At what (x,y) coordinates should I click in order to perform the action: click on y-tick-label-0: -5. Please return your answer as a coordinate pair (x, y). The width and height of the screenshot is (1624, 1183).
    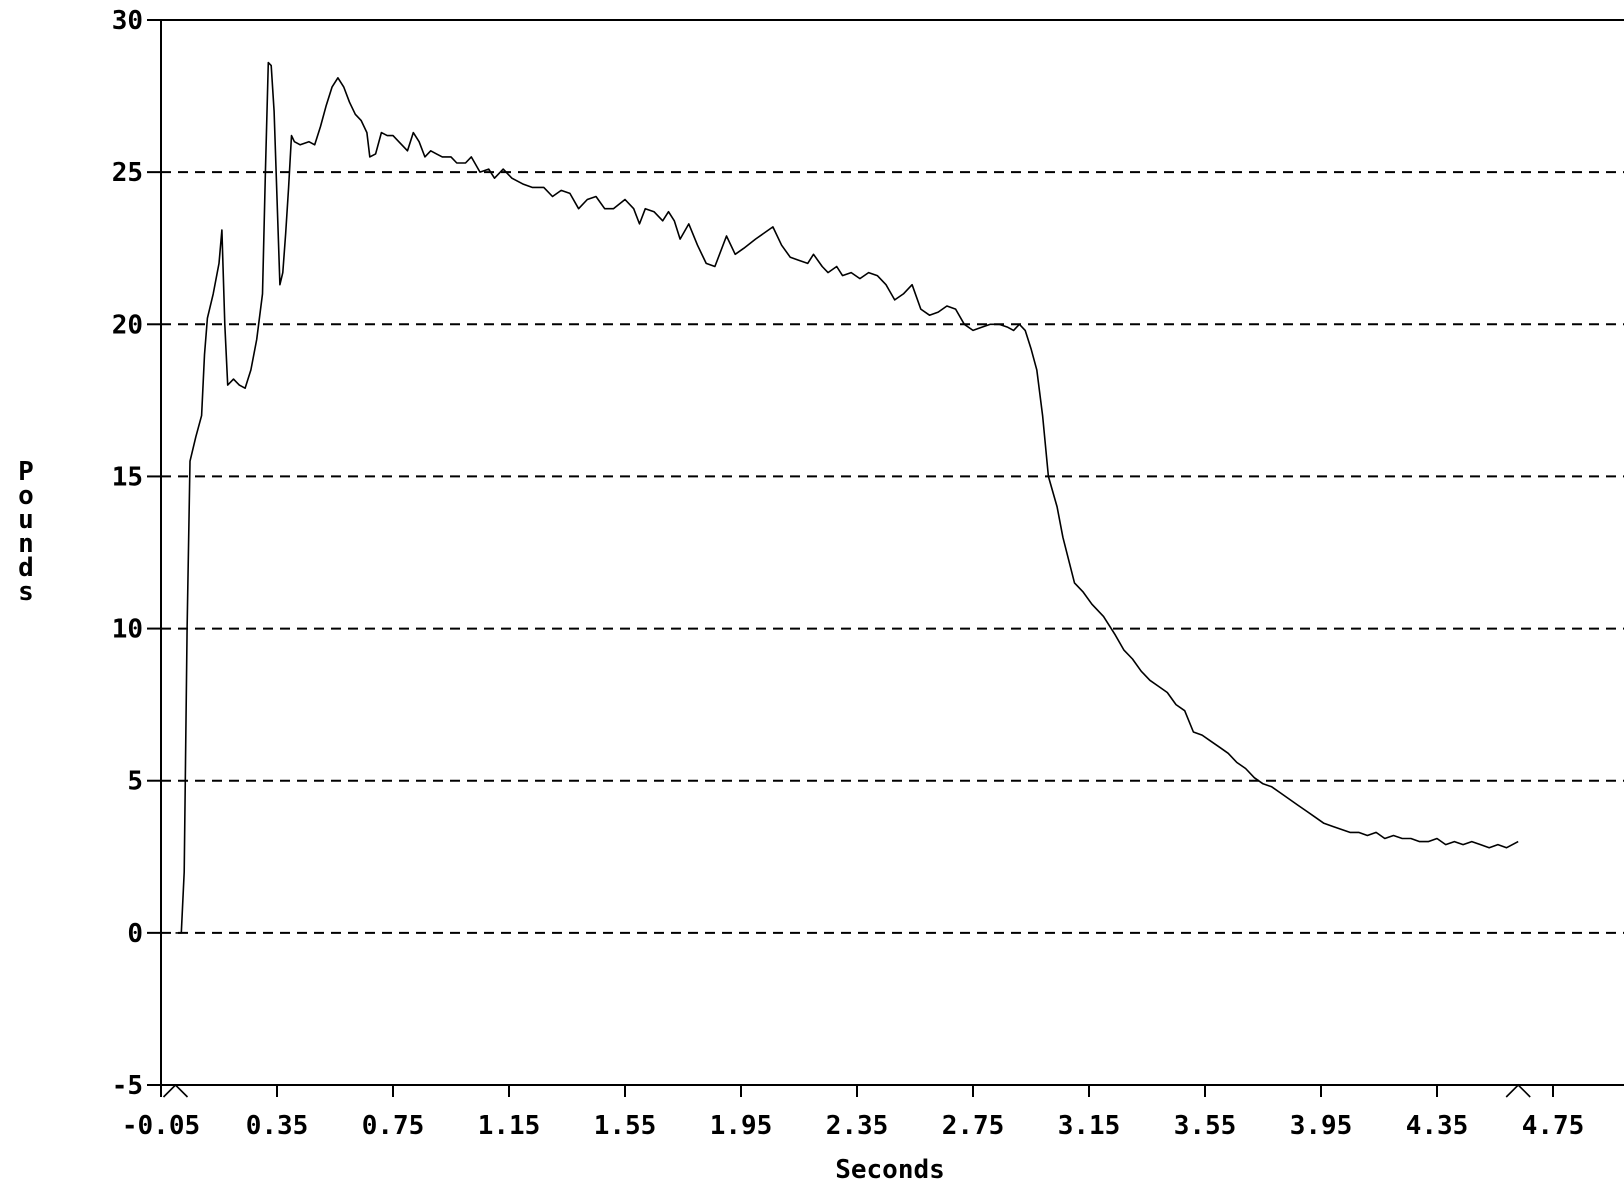
    Looking at the image, I should click on (127, 1086).